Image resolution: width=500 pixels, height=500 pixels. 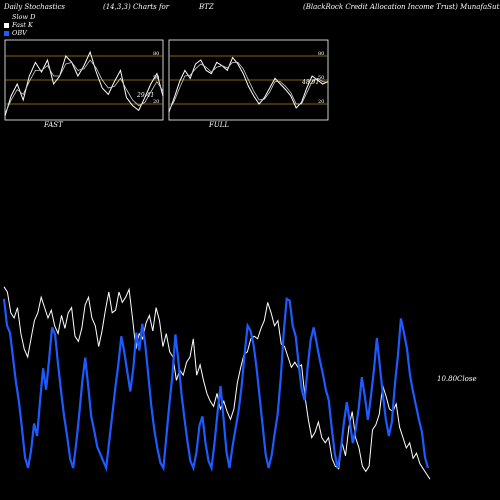 I want to click on fast-tick-50: 50, so click(x=156, y=78).